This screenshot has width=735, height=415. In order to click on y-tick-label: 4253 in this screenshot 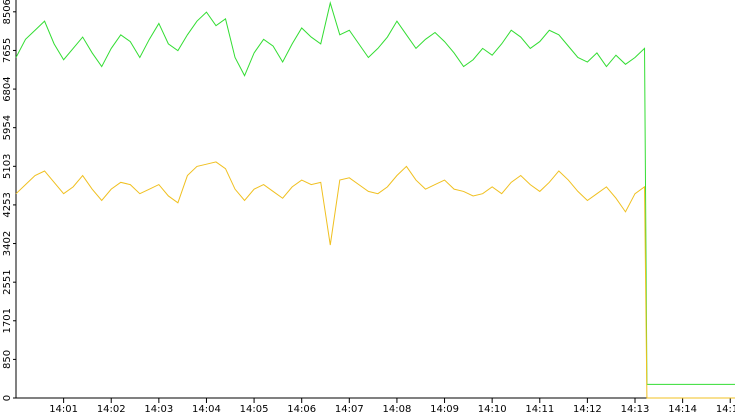, I will do `click(7, 204)`.